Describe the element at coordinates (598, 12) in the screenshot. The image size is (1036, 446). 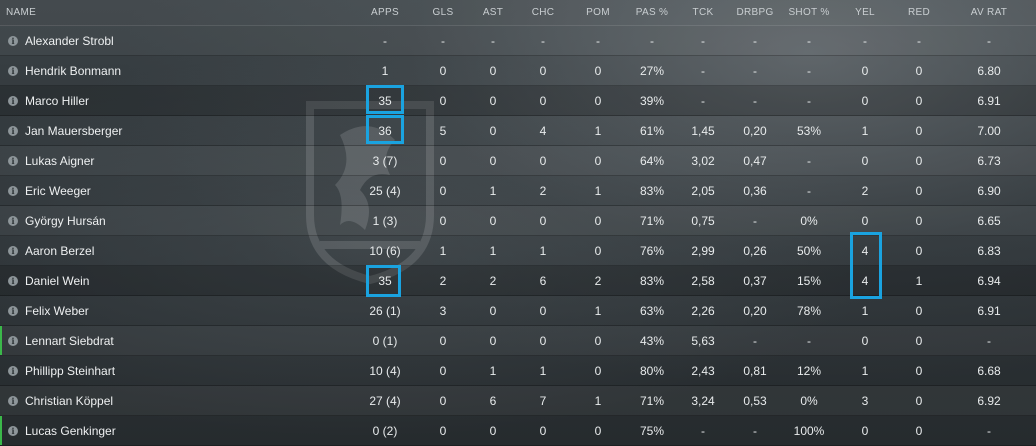
I see `column-header-pom: POM` at that location.